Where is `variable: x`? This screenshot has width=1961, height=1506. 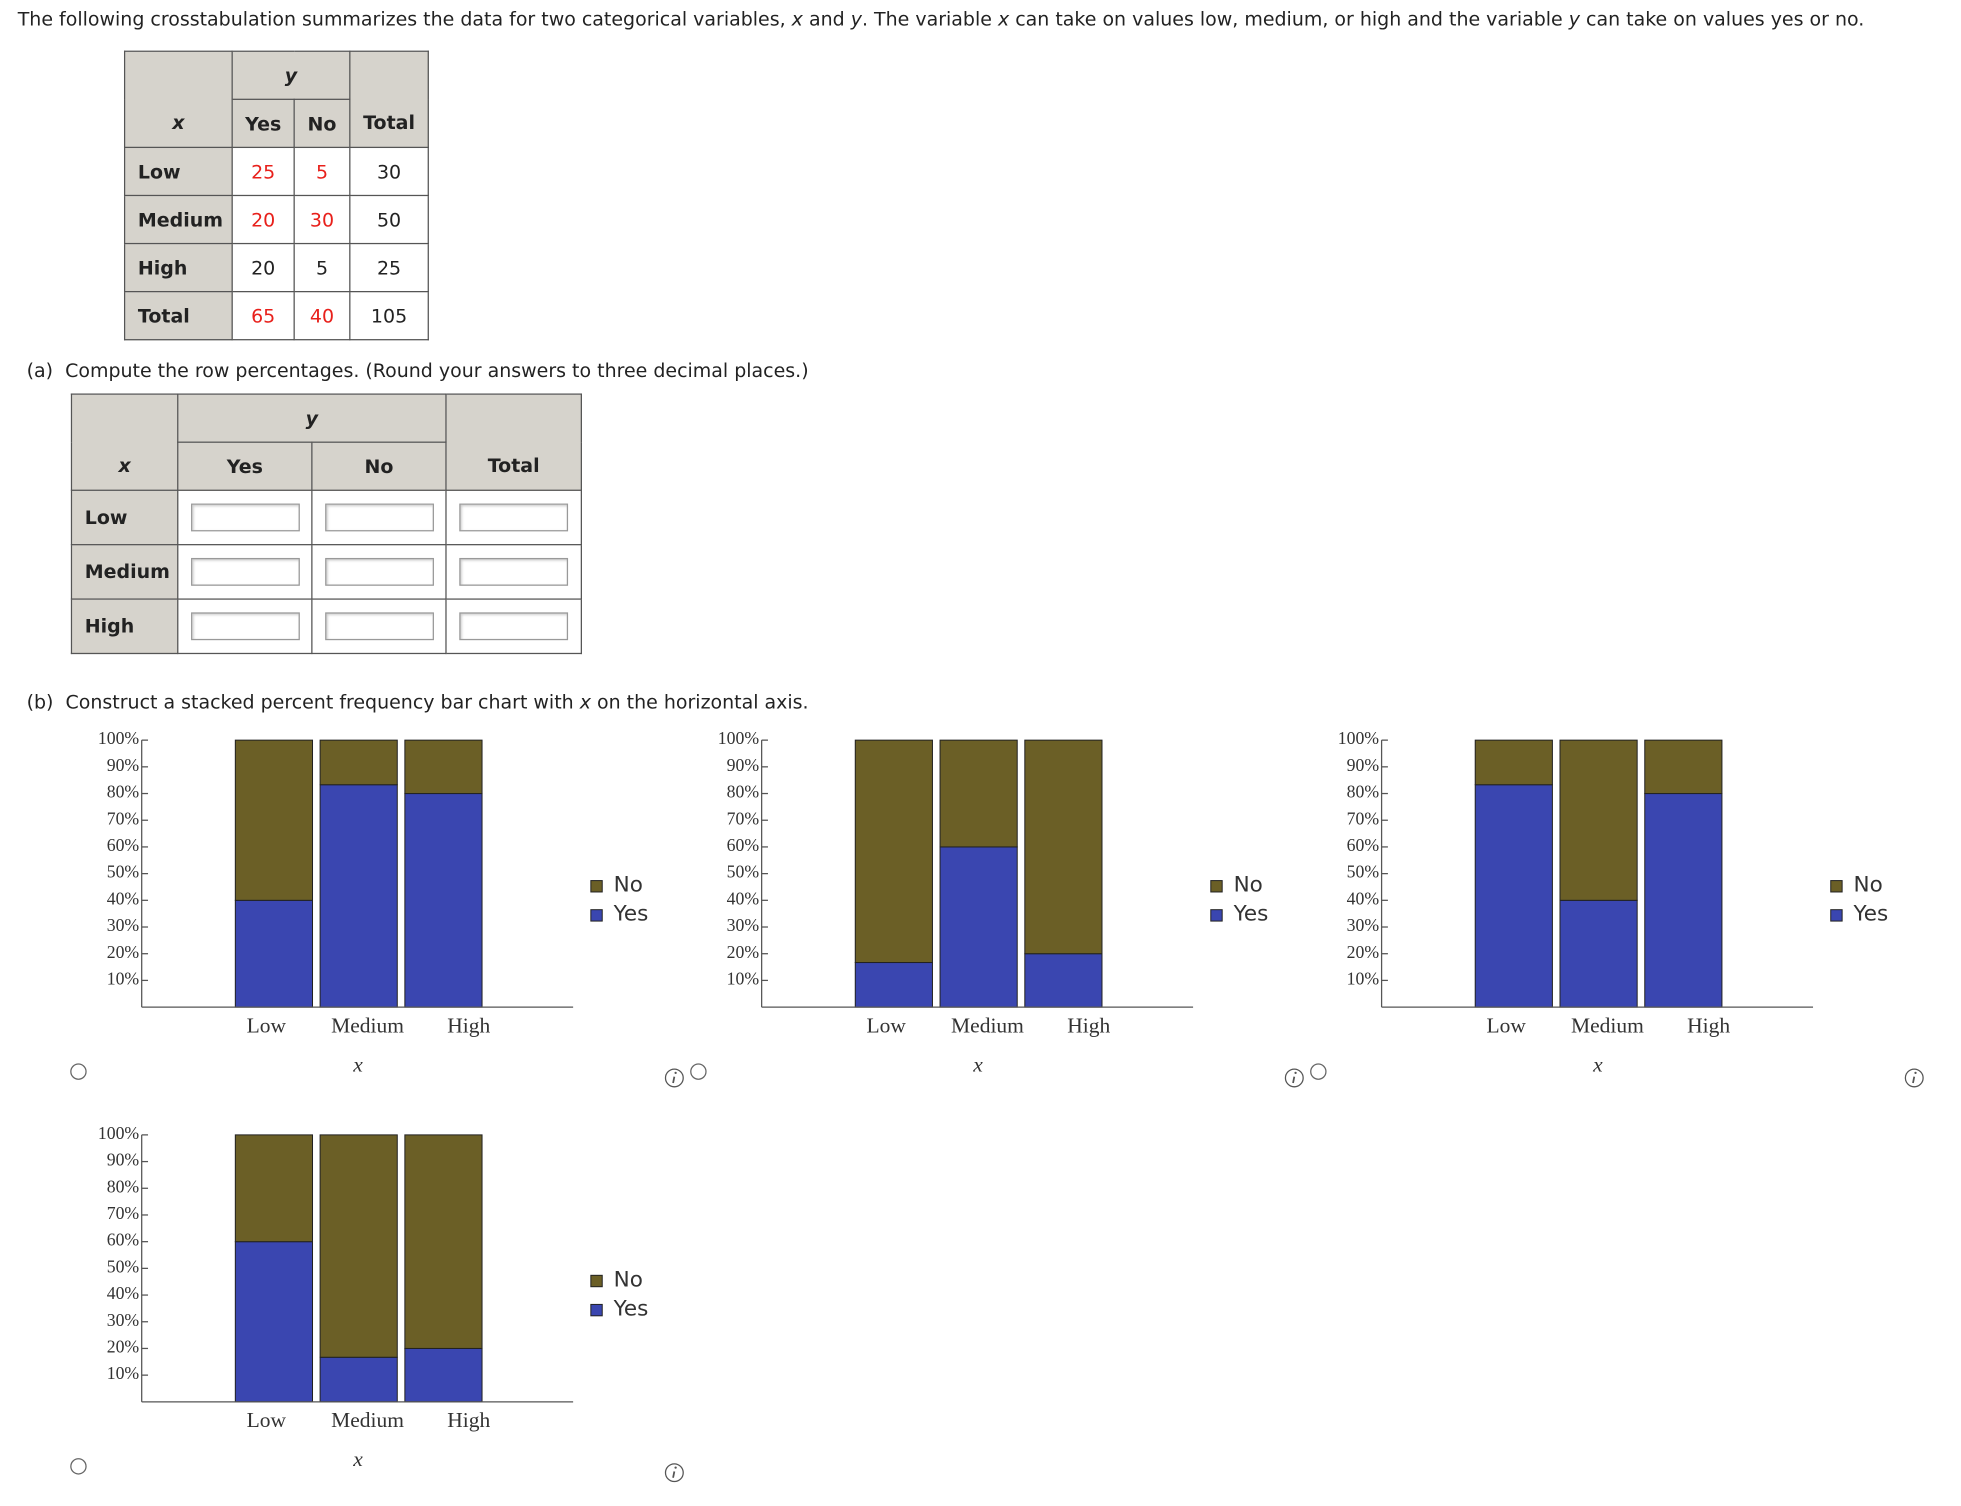
variable: x is located at coordinates (585, 702).